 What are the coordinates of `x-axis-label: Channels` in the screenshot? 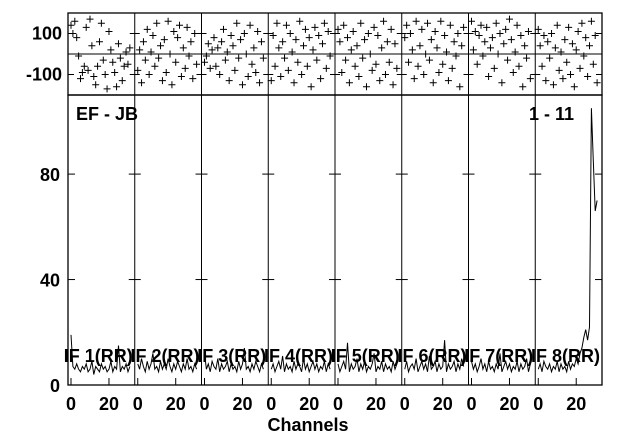 It's located at (307, 425).